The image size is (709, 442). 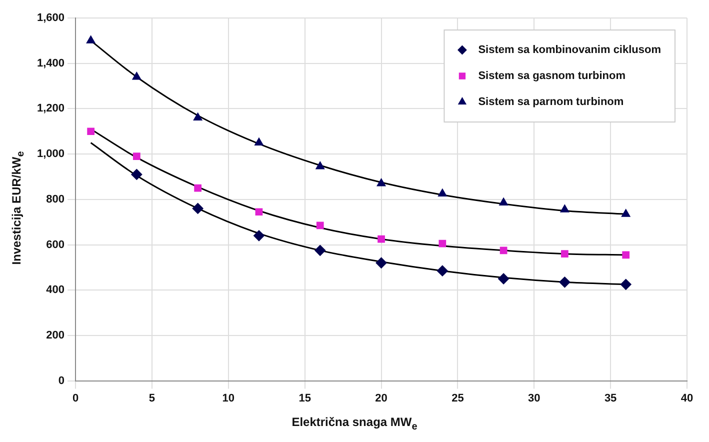 I want to click on x-tick-label: 10, so click(x=228, y=398).